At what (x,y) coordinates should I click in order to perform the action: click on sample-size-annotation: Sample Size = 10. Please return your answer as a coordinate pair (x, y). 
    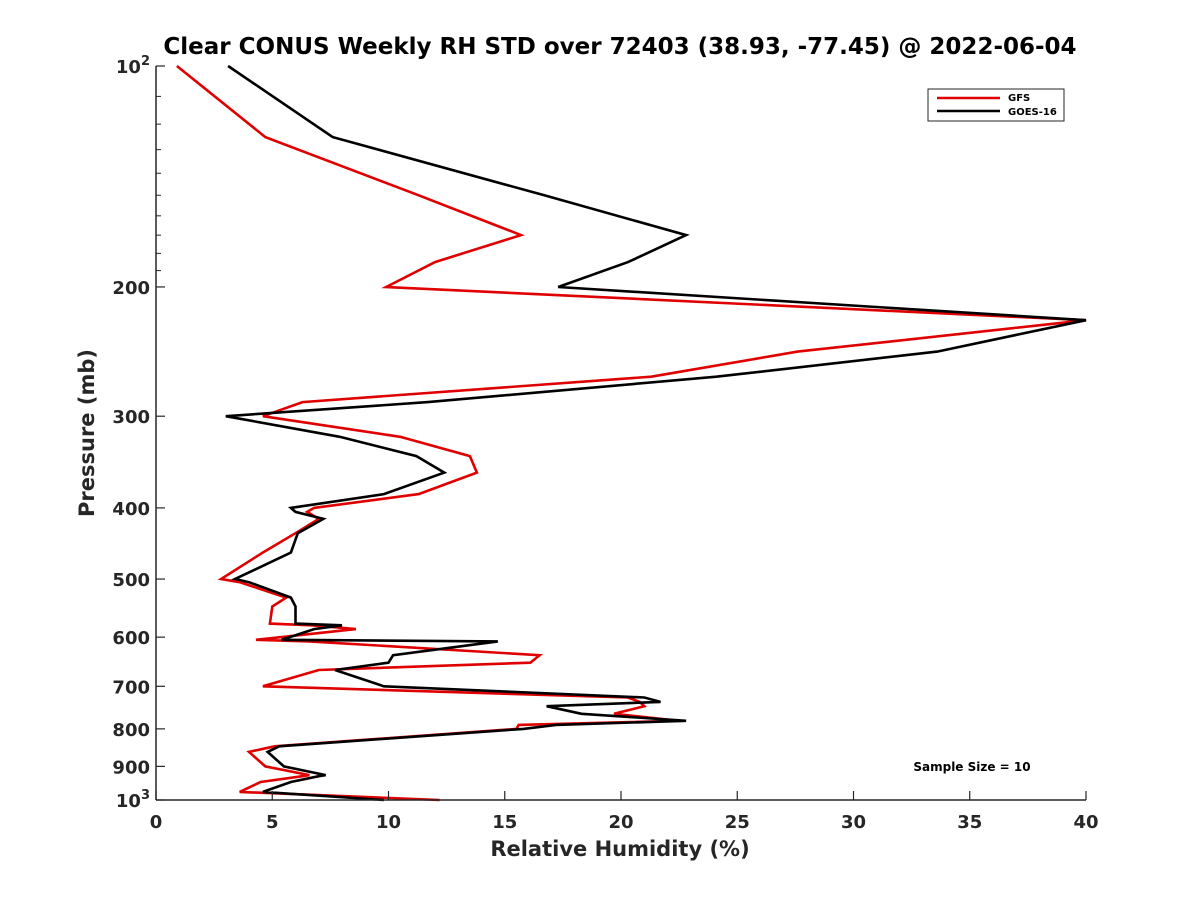
    Looking at the image, I should click on (971, 767).